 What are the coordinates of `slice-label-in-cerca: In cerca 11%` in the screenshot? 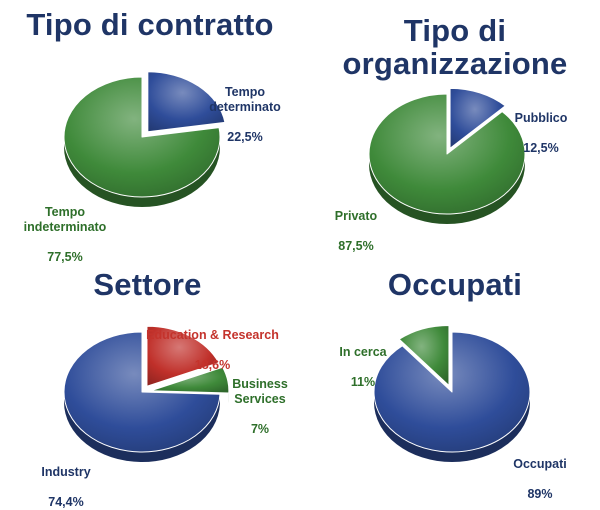 It's located at (363, 360).